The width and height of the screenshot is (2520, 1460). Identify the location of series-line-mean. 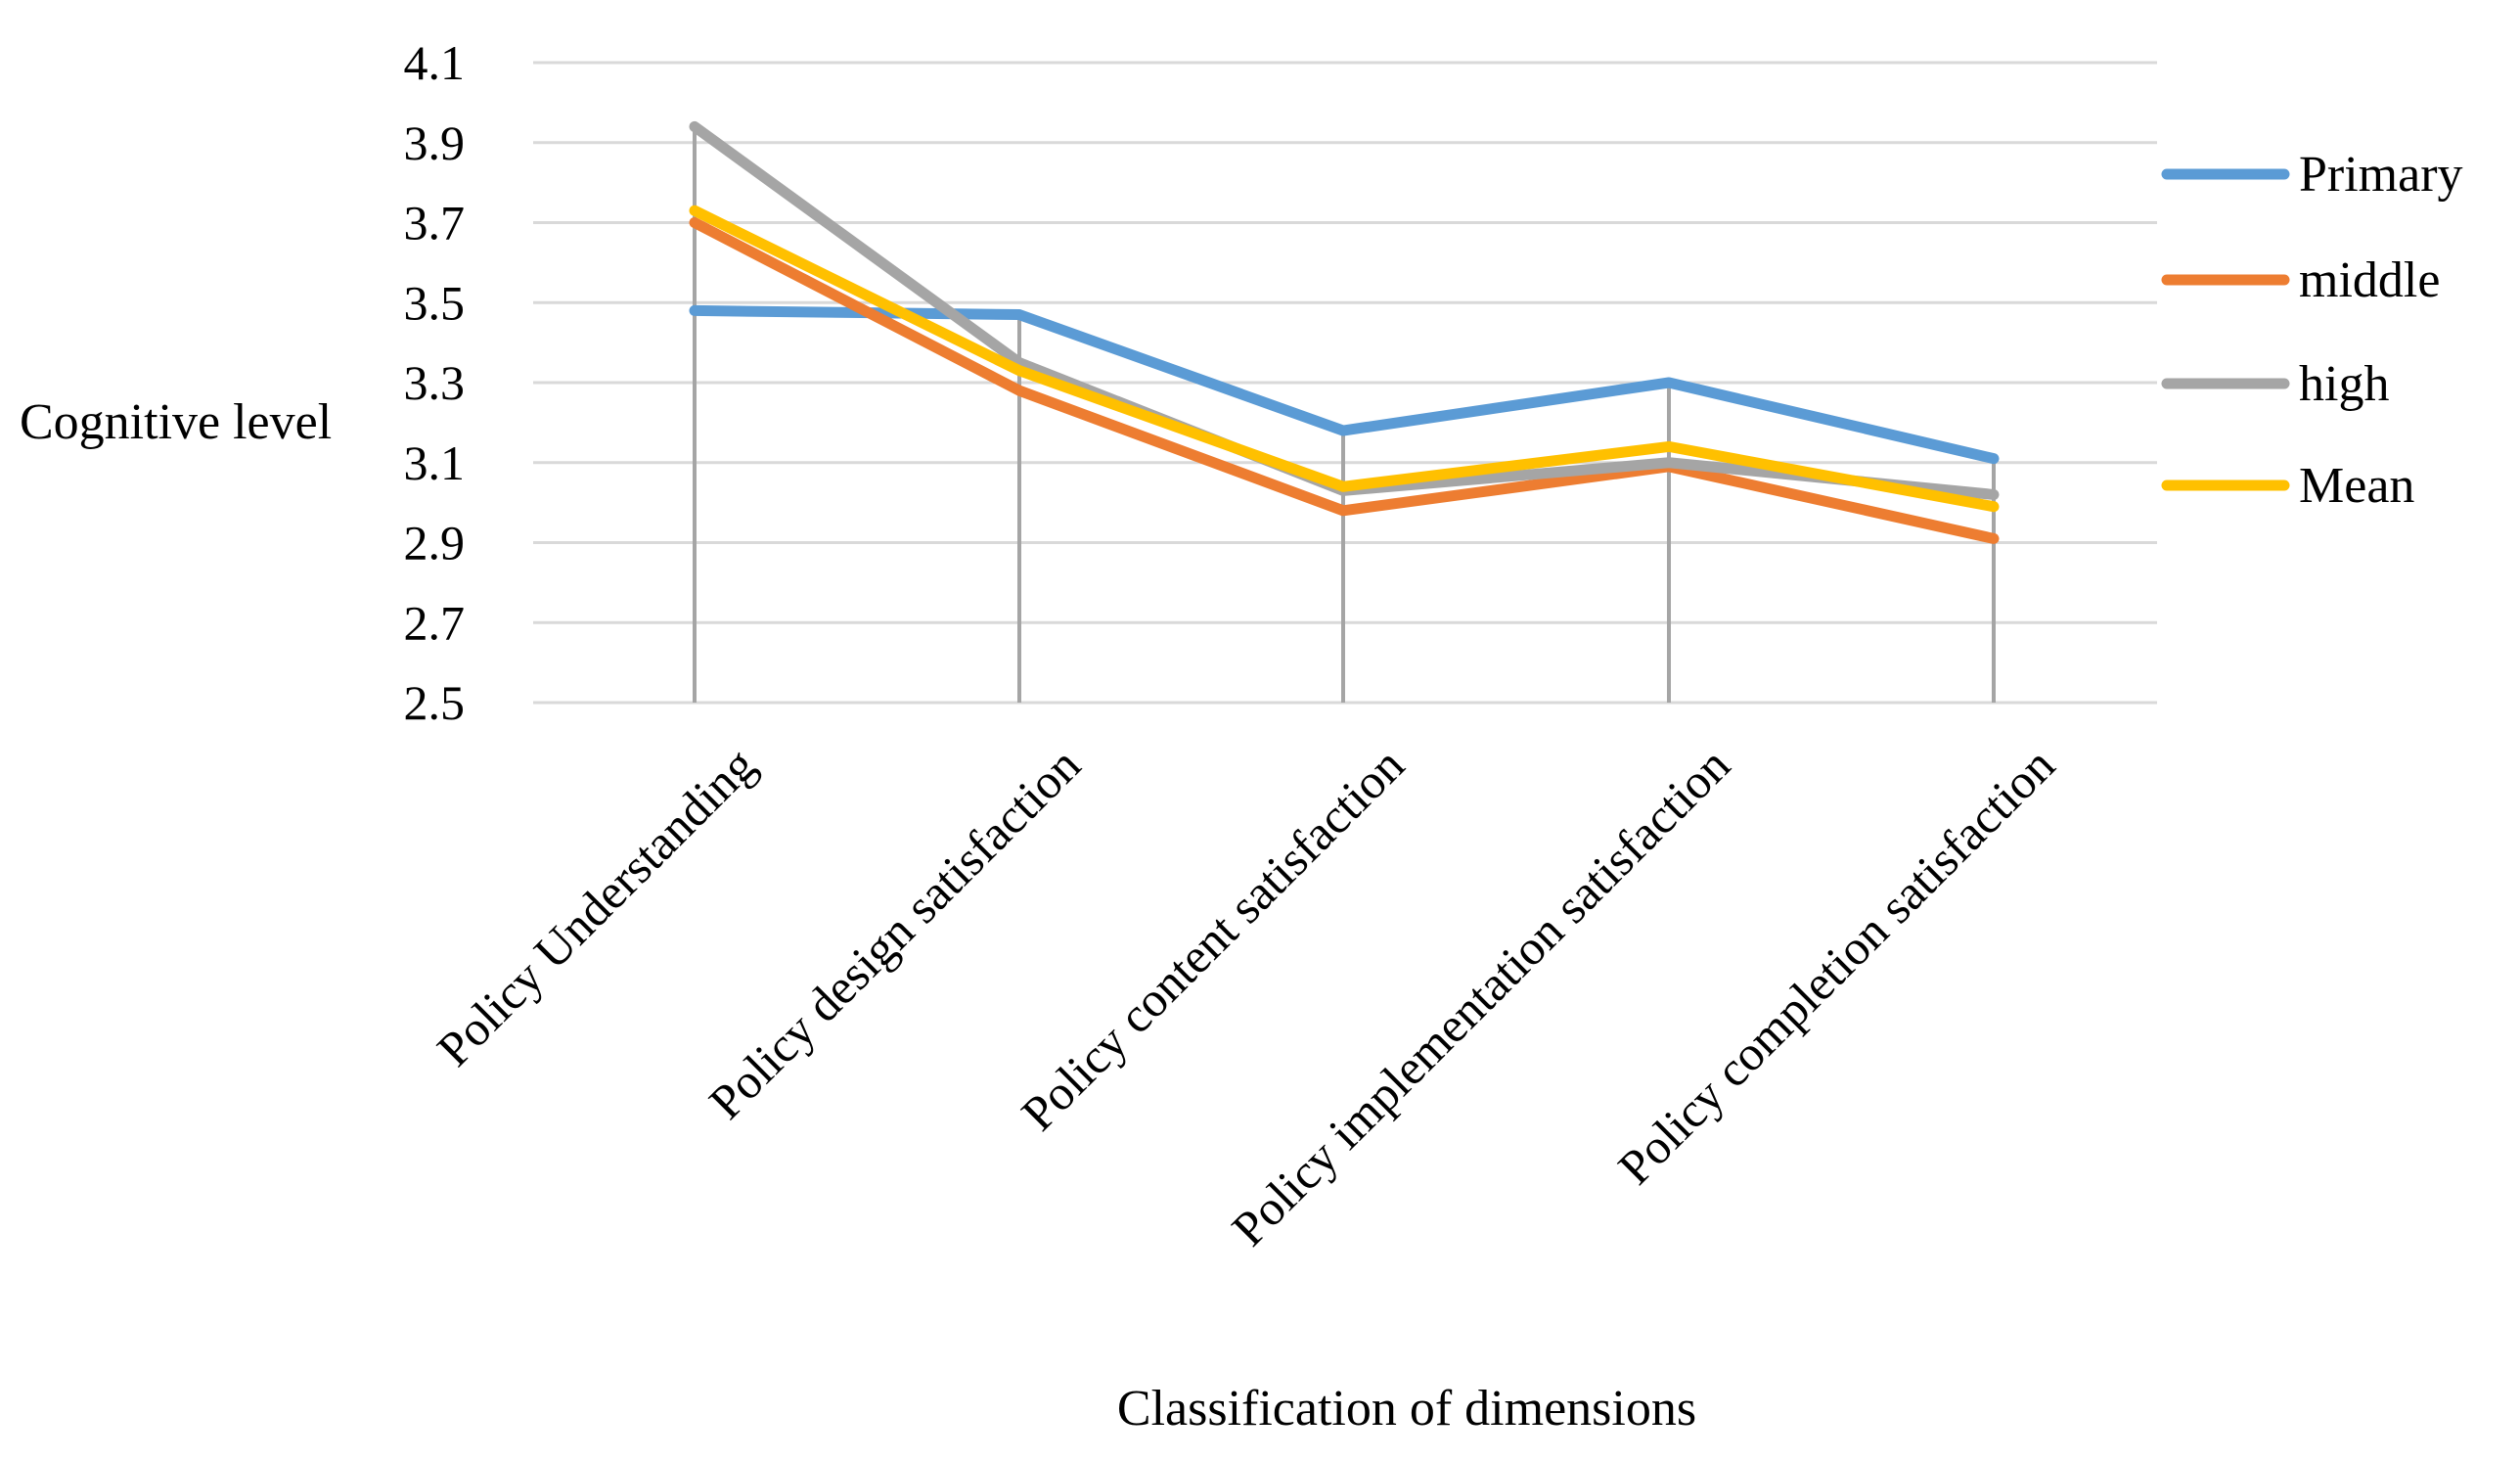
(1344, 359).